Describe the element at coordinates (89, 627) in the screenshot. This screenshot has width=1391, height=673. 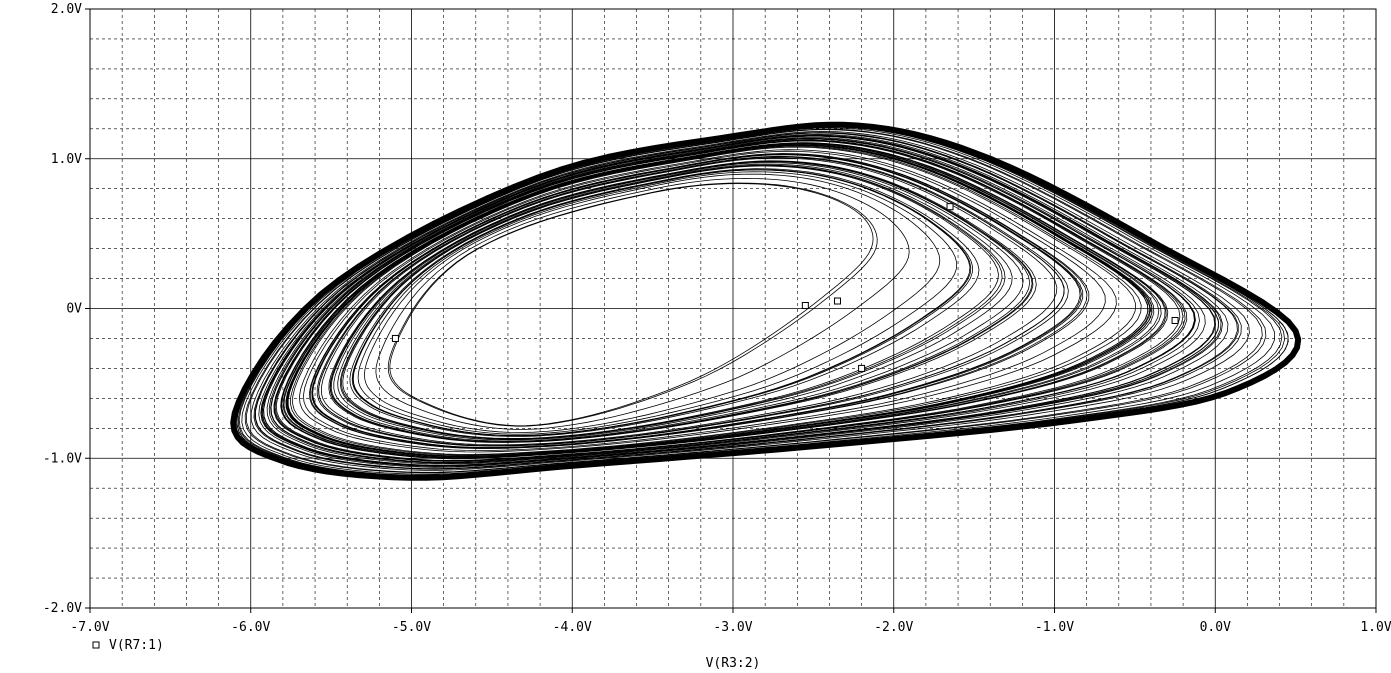
I see `x-tick-label: -7.0V` at that location.